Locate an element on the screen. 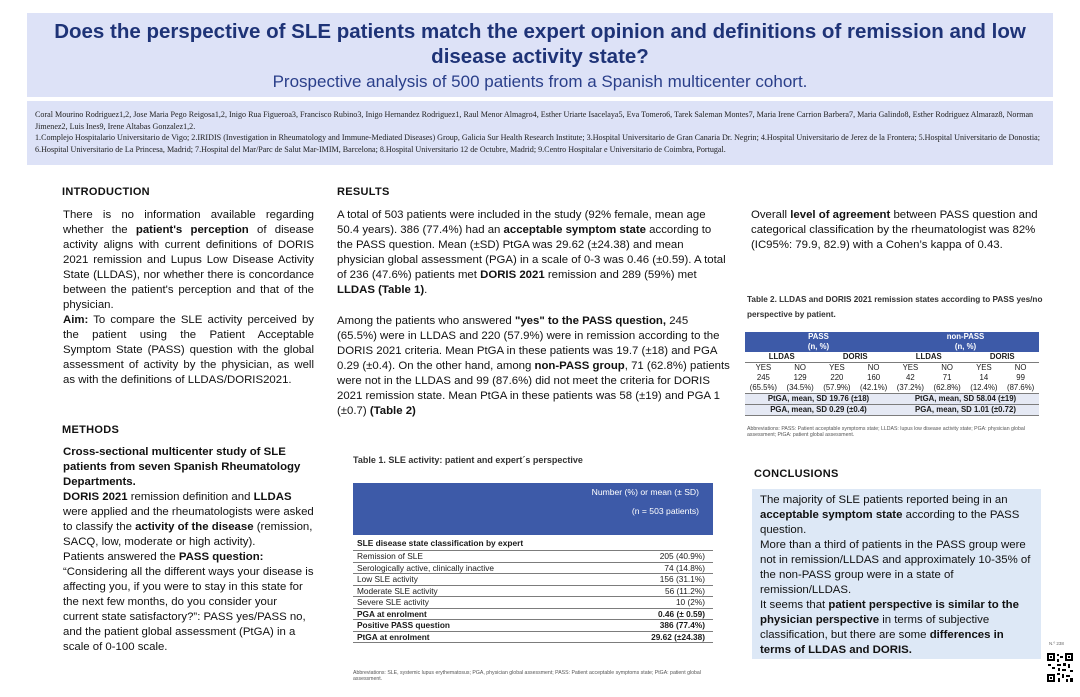  table-1-row: Positive PASS question 386 (77.4%) is located at coordinates (533, 625).